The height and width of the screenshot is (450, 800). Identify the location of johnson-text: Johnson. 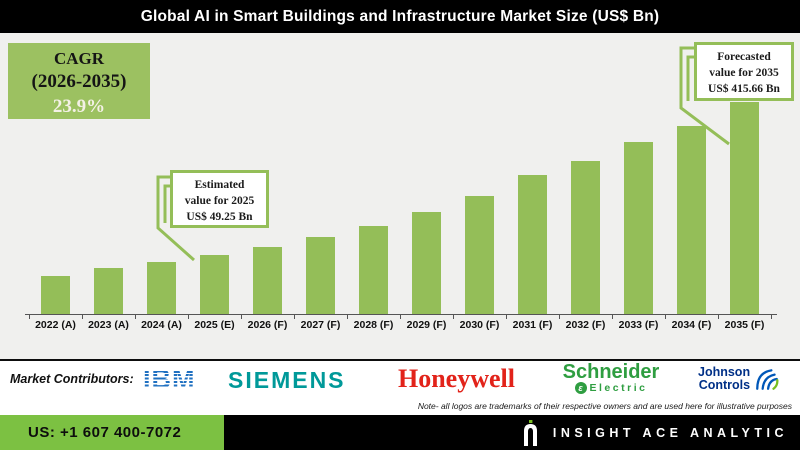
(724, 372).